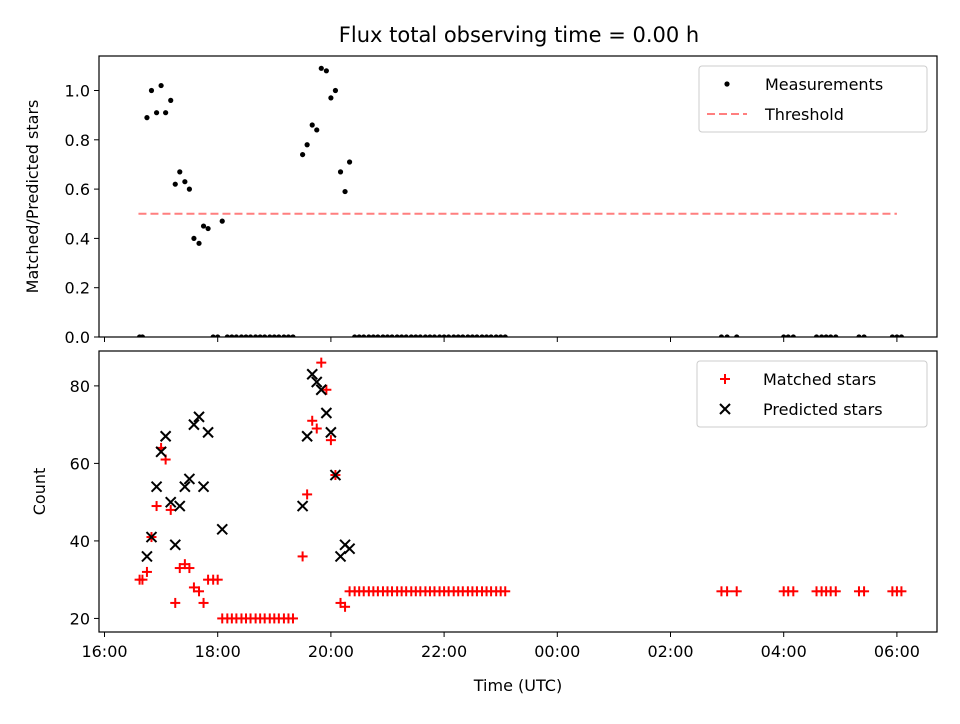 The image size is (960, 724). What do you see at coordinates (725, 409) in the screenshot?
I see `legend-predicted-marker-d2` at bounding box center [725, 409].